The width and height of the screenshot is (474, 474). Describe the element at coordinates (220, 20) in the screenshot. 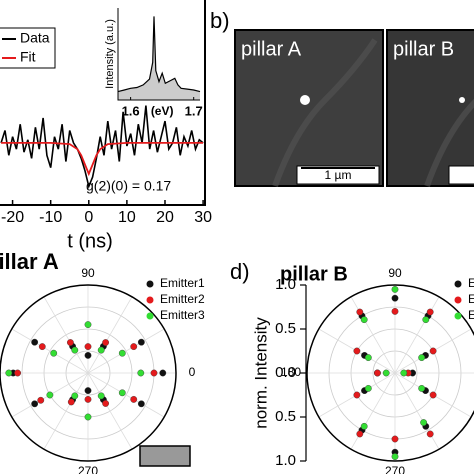

I see `panel-label: b)` at that location.